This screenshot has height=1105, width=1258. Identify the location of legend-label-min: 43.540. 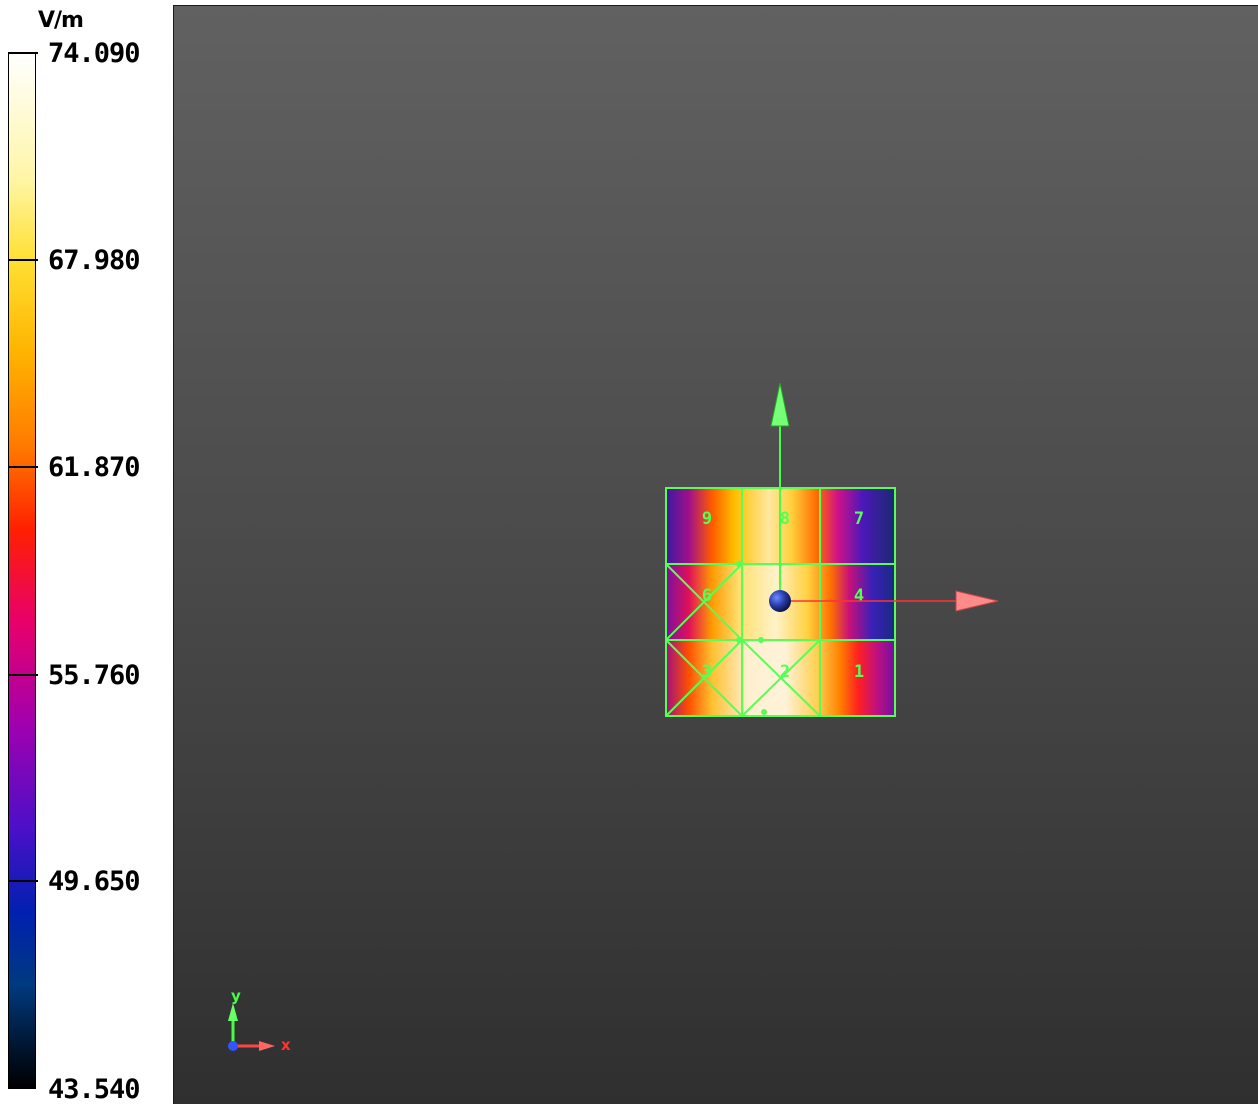
(94, 1089).